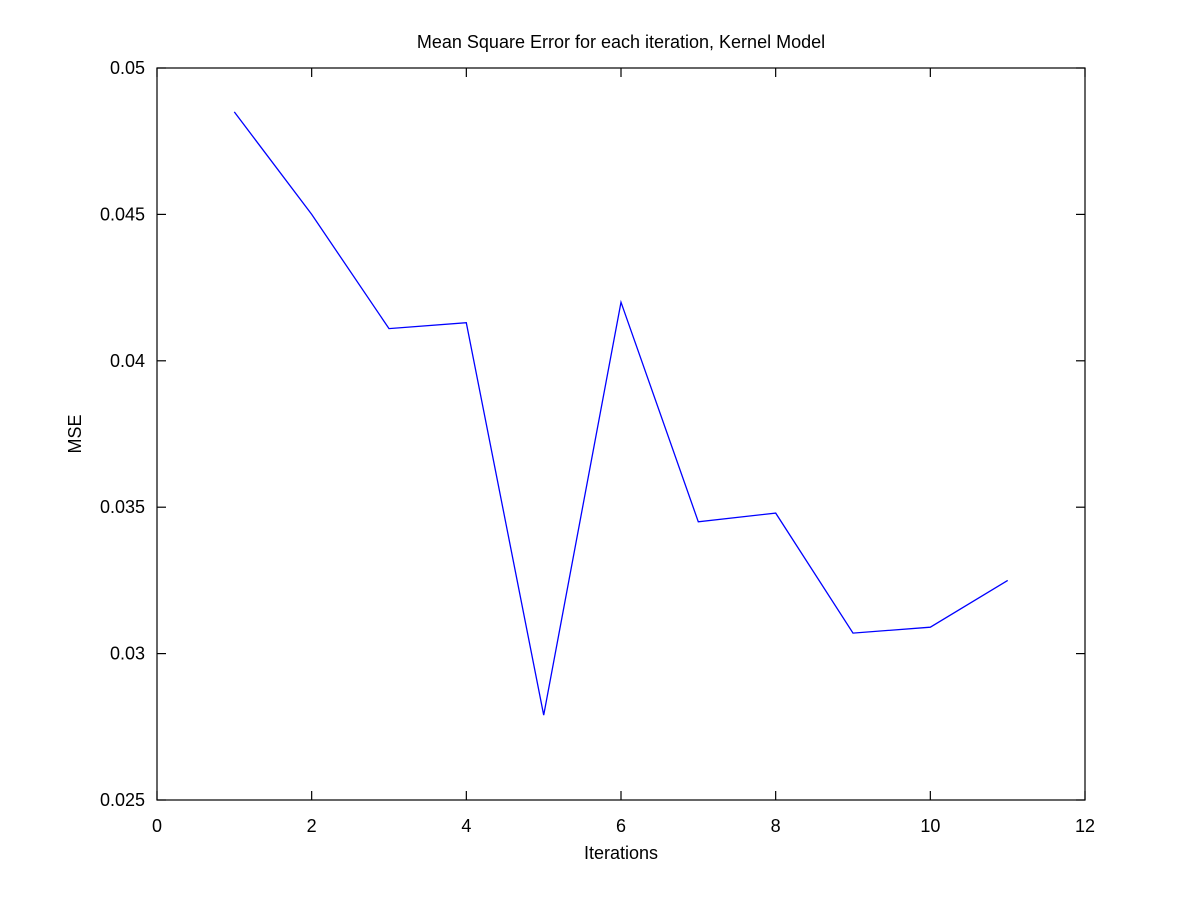 This screenshot has height=902, width=1200. I want to click on x-tick-label: 0, so click(157, 826).